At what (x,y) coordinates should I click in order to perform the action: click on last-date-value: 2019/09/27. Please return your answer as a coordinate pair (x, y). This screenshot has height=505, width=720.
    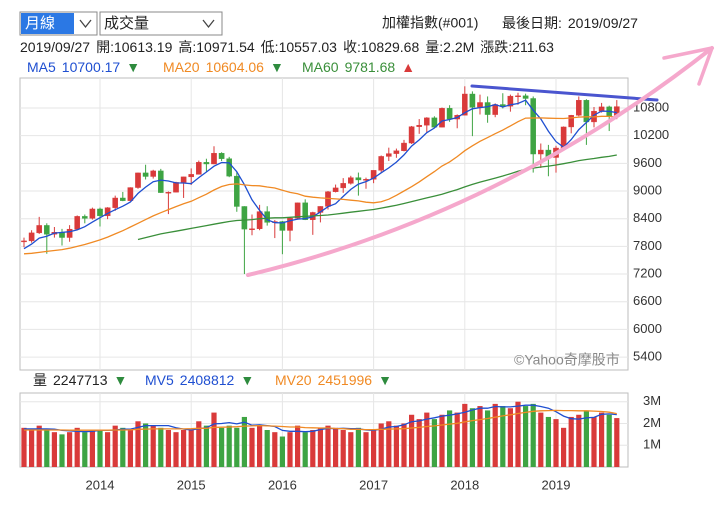
    Looking at the image, I should click on (603, 23).